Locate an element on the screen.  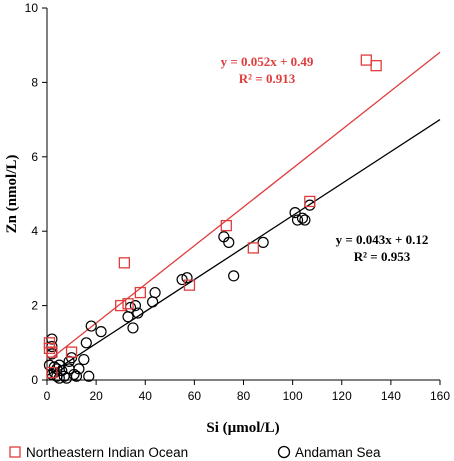
y-tick-label: 4 is located at coordinates (34, 231).